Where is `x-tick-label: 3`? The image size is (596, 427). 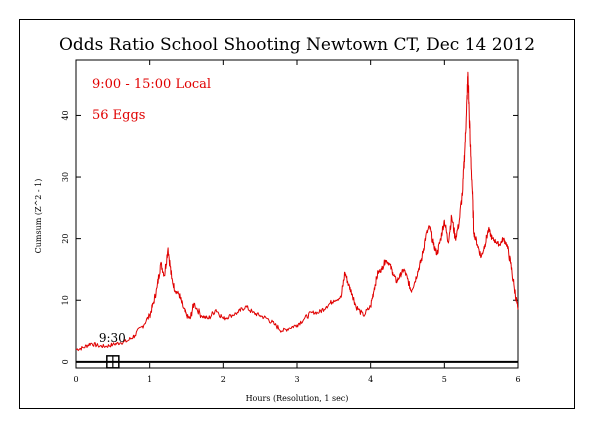
x-tick-label: 3 is located at coordinates (296, 379).